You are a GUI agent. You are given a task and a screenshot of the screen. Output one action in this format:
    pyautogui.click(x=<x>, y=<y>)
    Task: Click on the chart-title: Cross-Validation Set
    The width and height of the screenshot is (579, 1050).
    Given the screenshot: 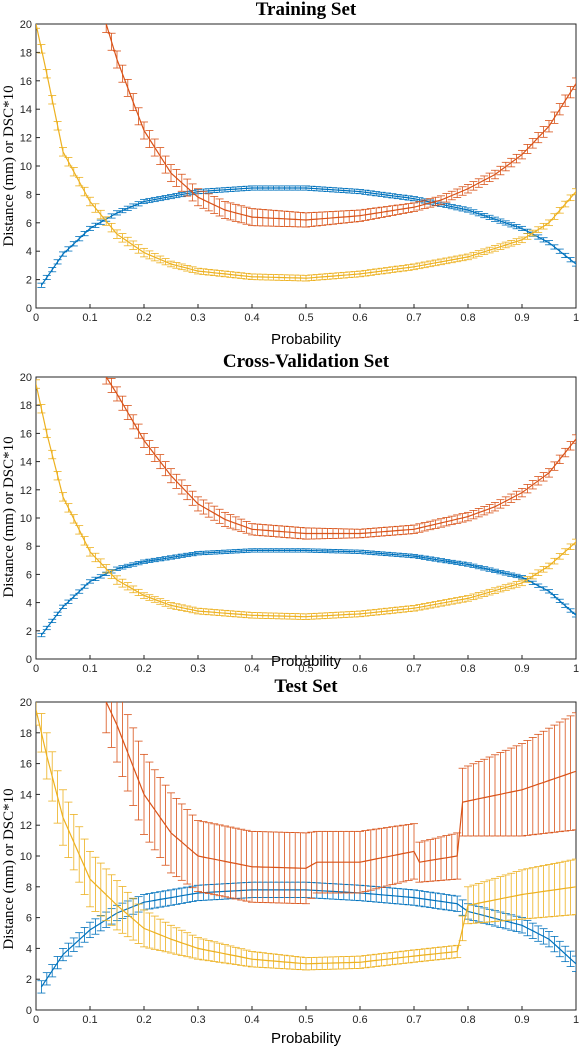 What is the action you would take?
    pyautogui.click(x=306, y=361)
    